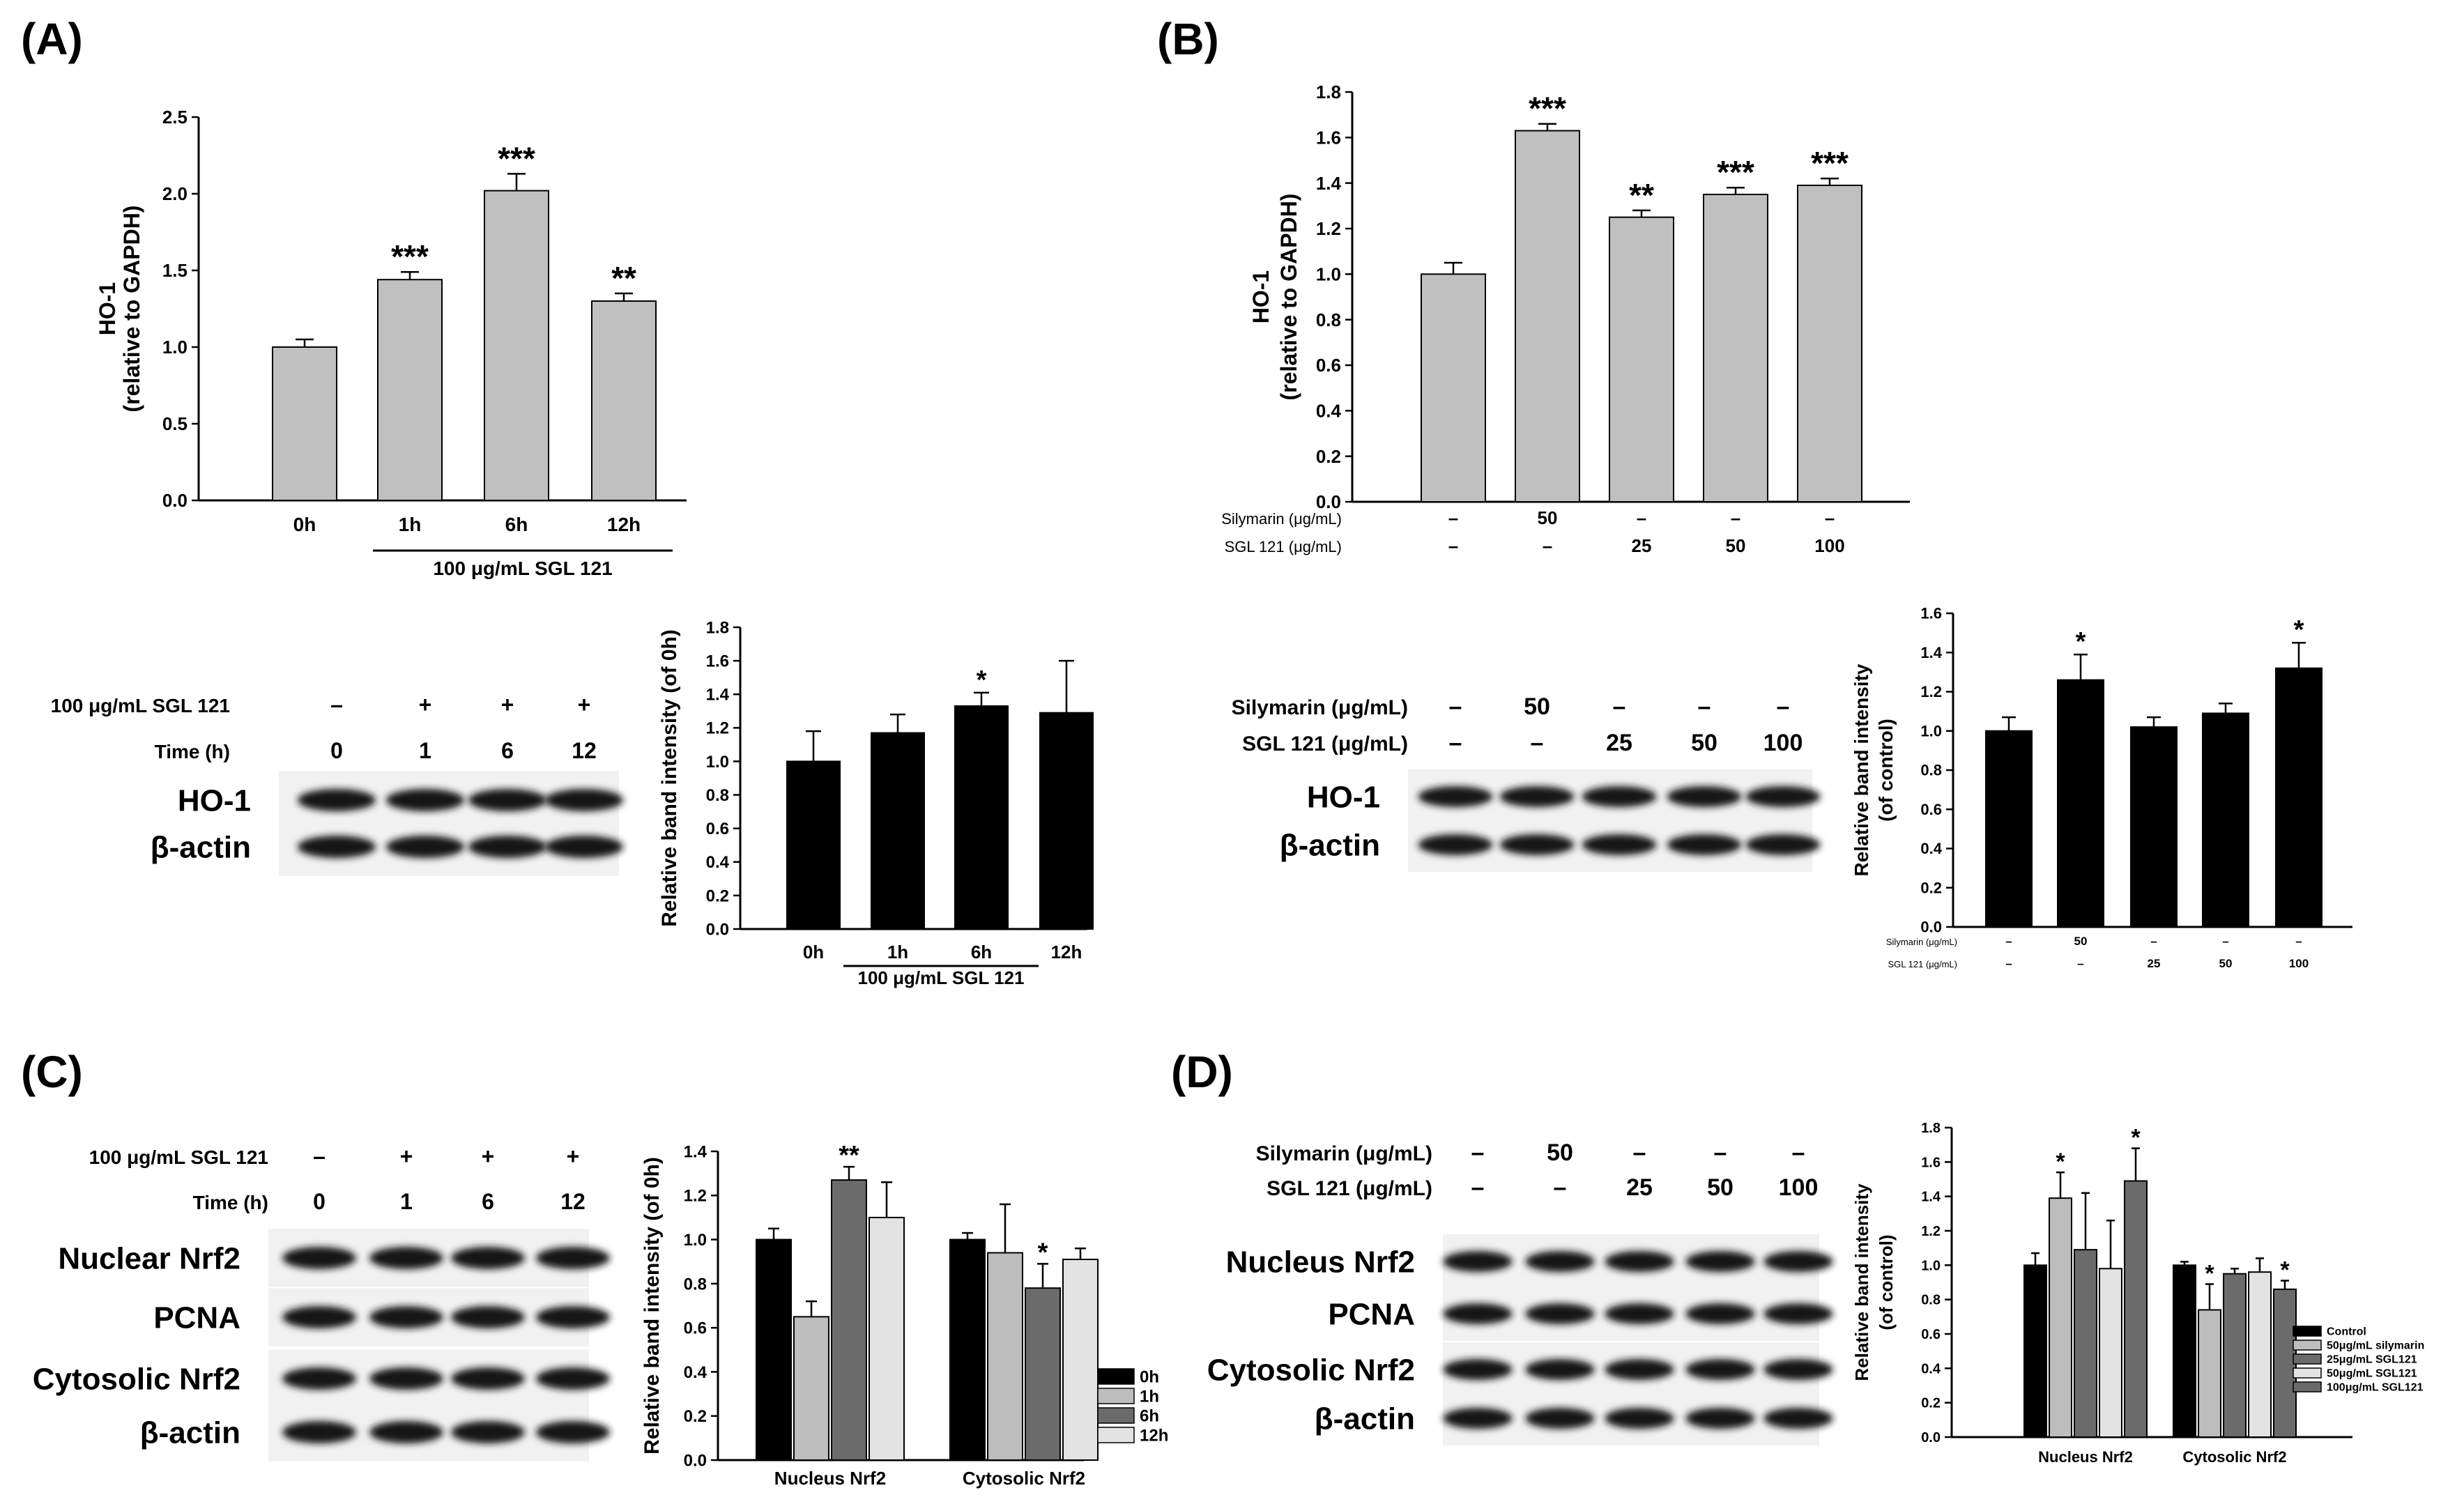 Image resolution: width=2464 pixels, height=1504 pixels. I want to click on blot-row-value: 100, so click(1783, 743).